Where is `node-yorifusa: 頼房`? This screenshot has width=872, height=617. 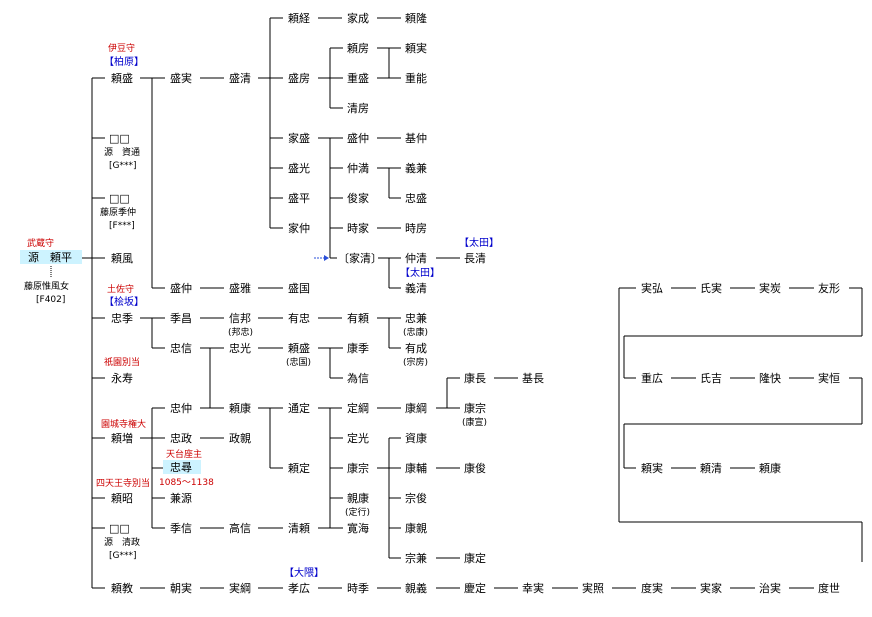
node-yorifusa: 頼房 is located at coordinates (358, 48).